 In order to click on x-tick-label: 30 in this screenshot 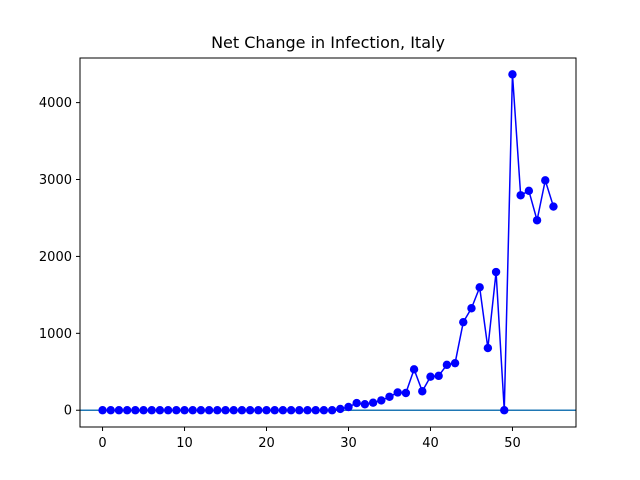, I will do `click(348, 443)`.